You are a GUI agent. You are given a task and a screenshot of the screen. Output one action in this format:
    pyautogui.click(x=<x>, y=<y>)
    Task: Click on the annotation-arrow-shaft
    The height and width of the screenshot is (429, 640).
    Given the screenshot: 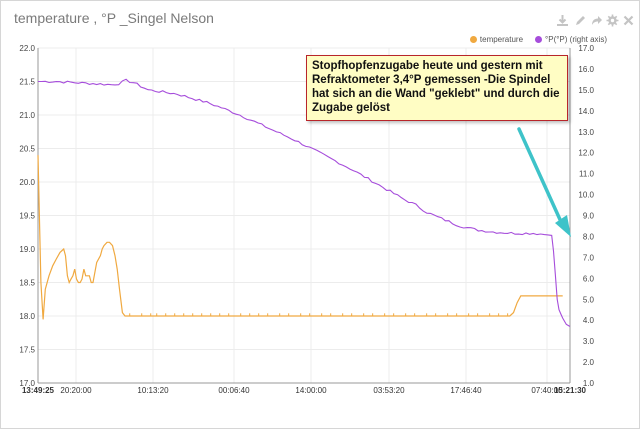 What is the action you would take?
    pyautogui.click(x=540, y=176)
    